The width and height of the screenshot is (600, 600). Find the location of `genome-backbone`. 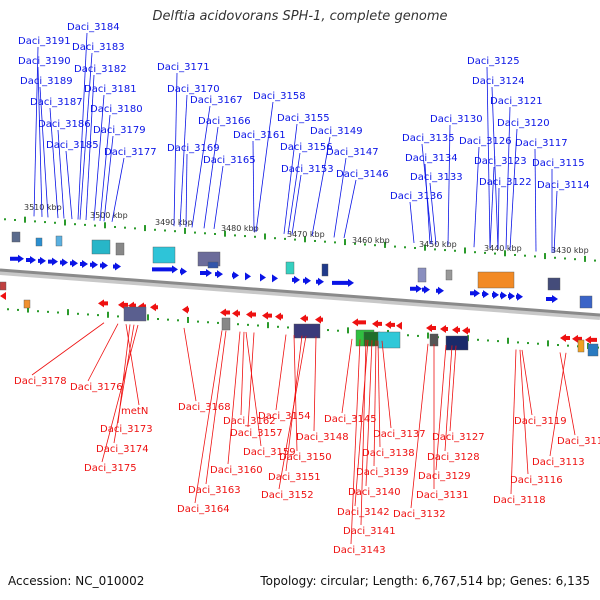

genome-backbone is located at coordinates (300, 294).